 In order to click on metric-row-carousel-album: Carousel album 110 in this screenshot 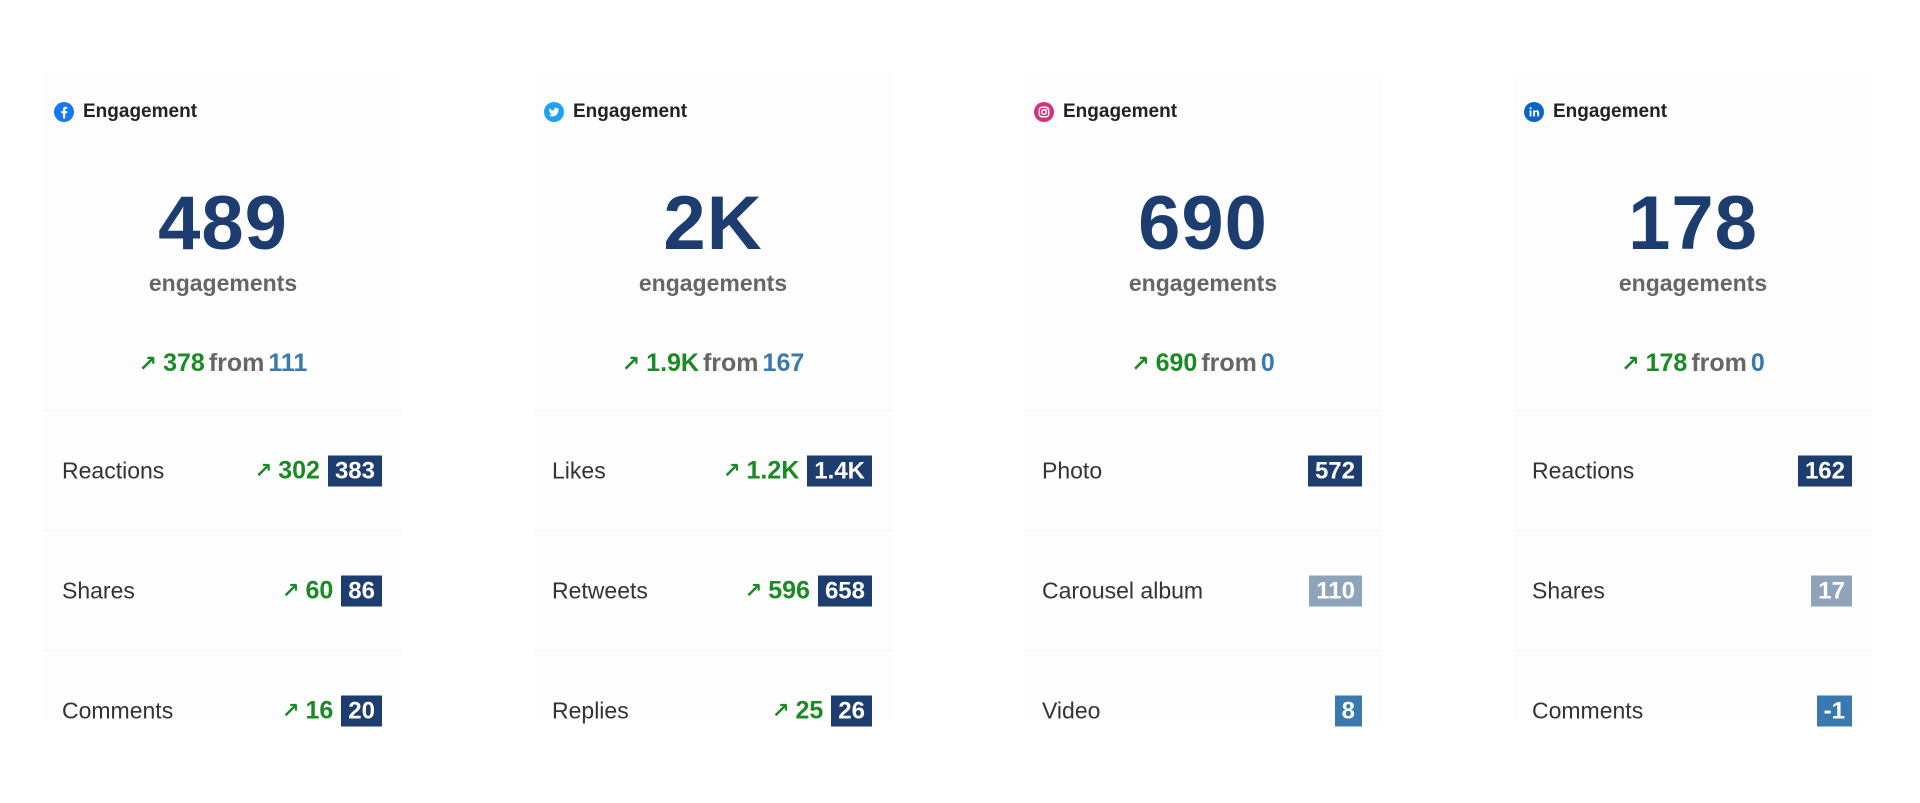, I will do `click(1203, 590)`.